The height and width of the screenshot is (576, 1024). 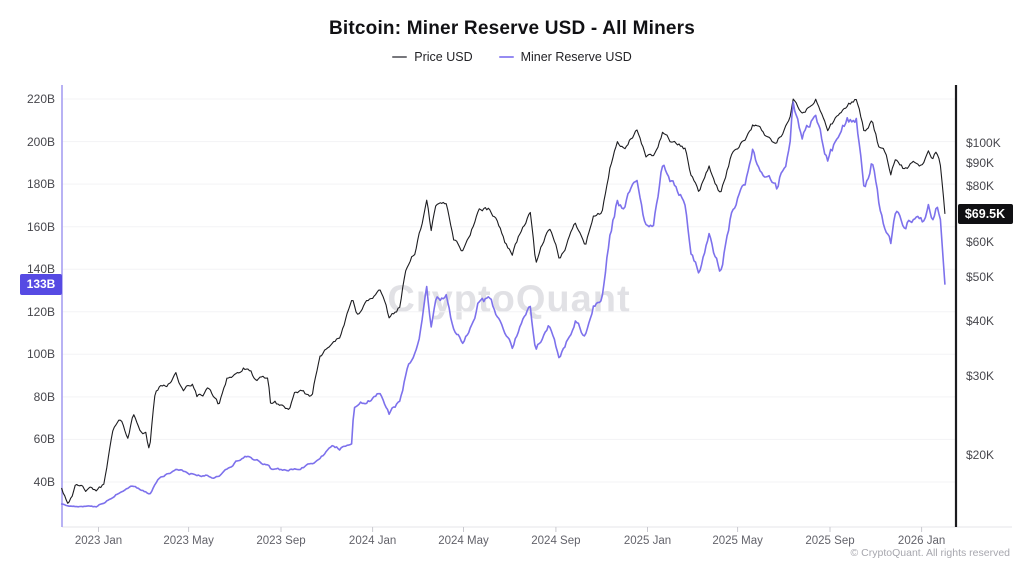 I want to click on right-axis-tick: $50K, so click(x=980, y=277).